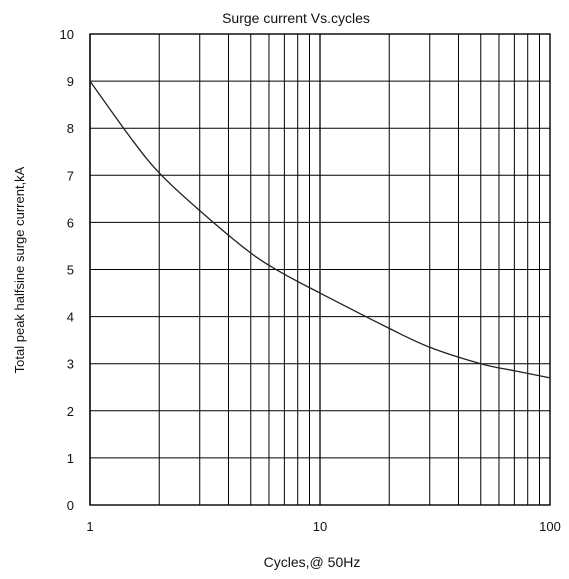 This screenshot has width=569, height=579. Describe the element at coordinates (70, 270) in the screenshot. I see `y-tick-label: 5` at that location.